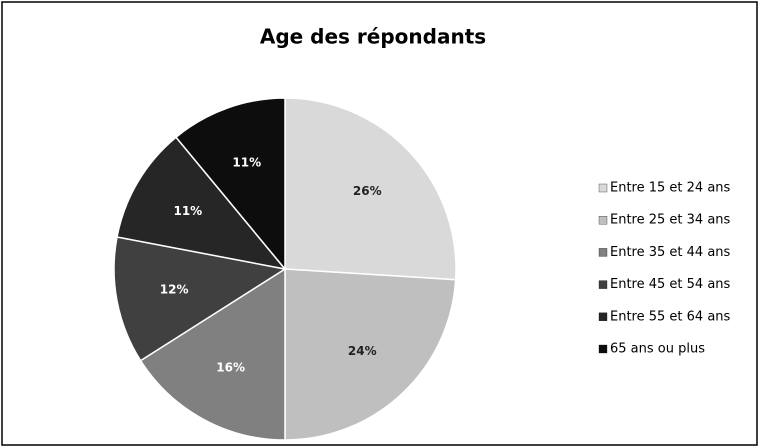 Image resolution: width=760 pixels, height=448 pixels. I want to click on data-label: 24%, so click(362, 351).